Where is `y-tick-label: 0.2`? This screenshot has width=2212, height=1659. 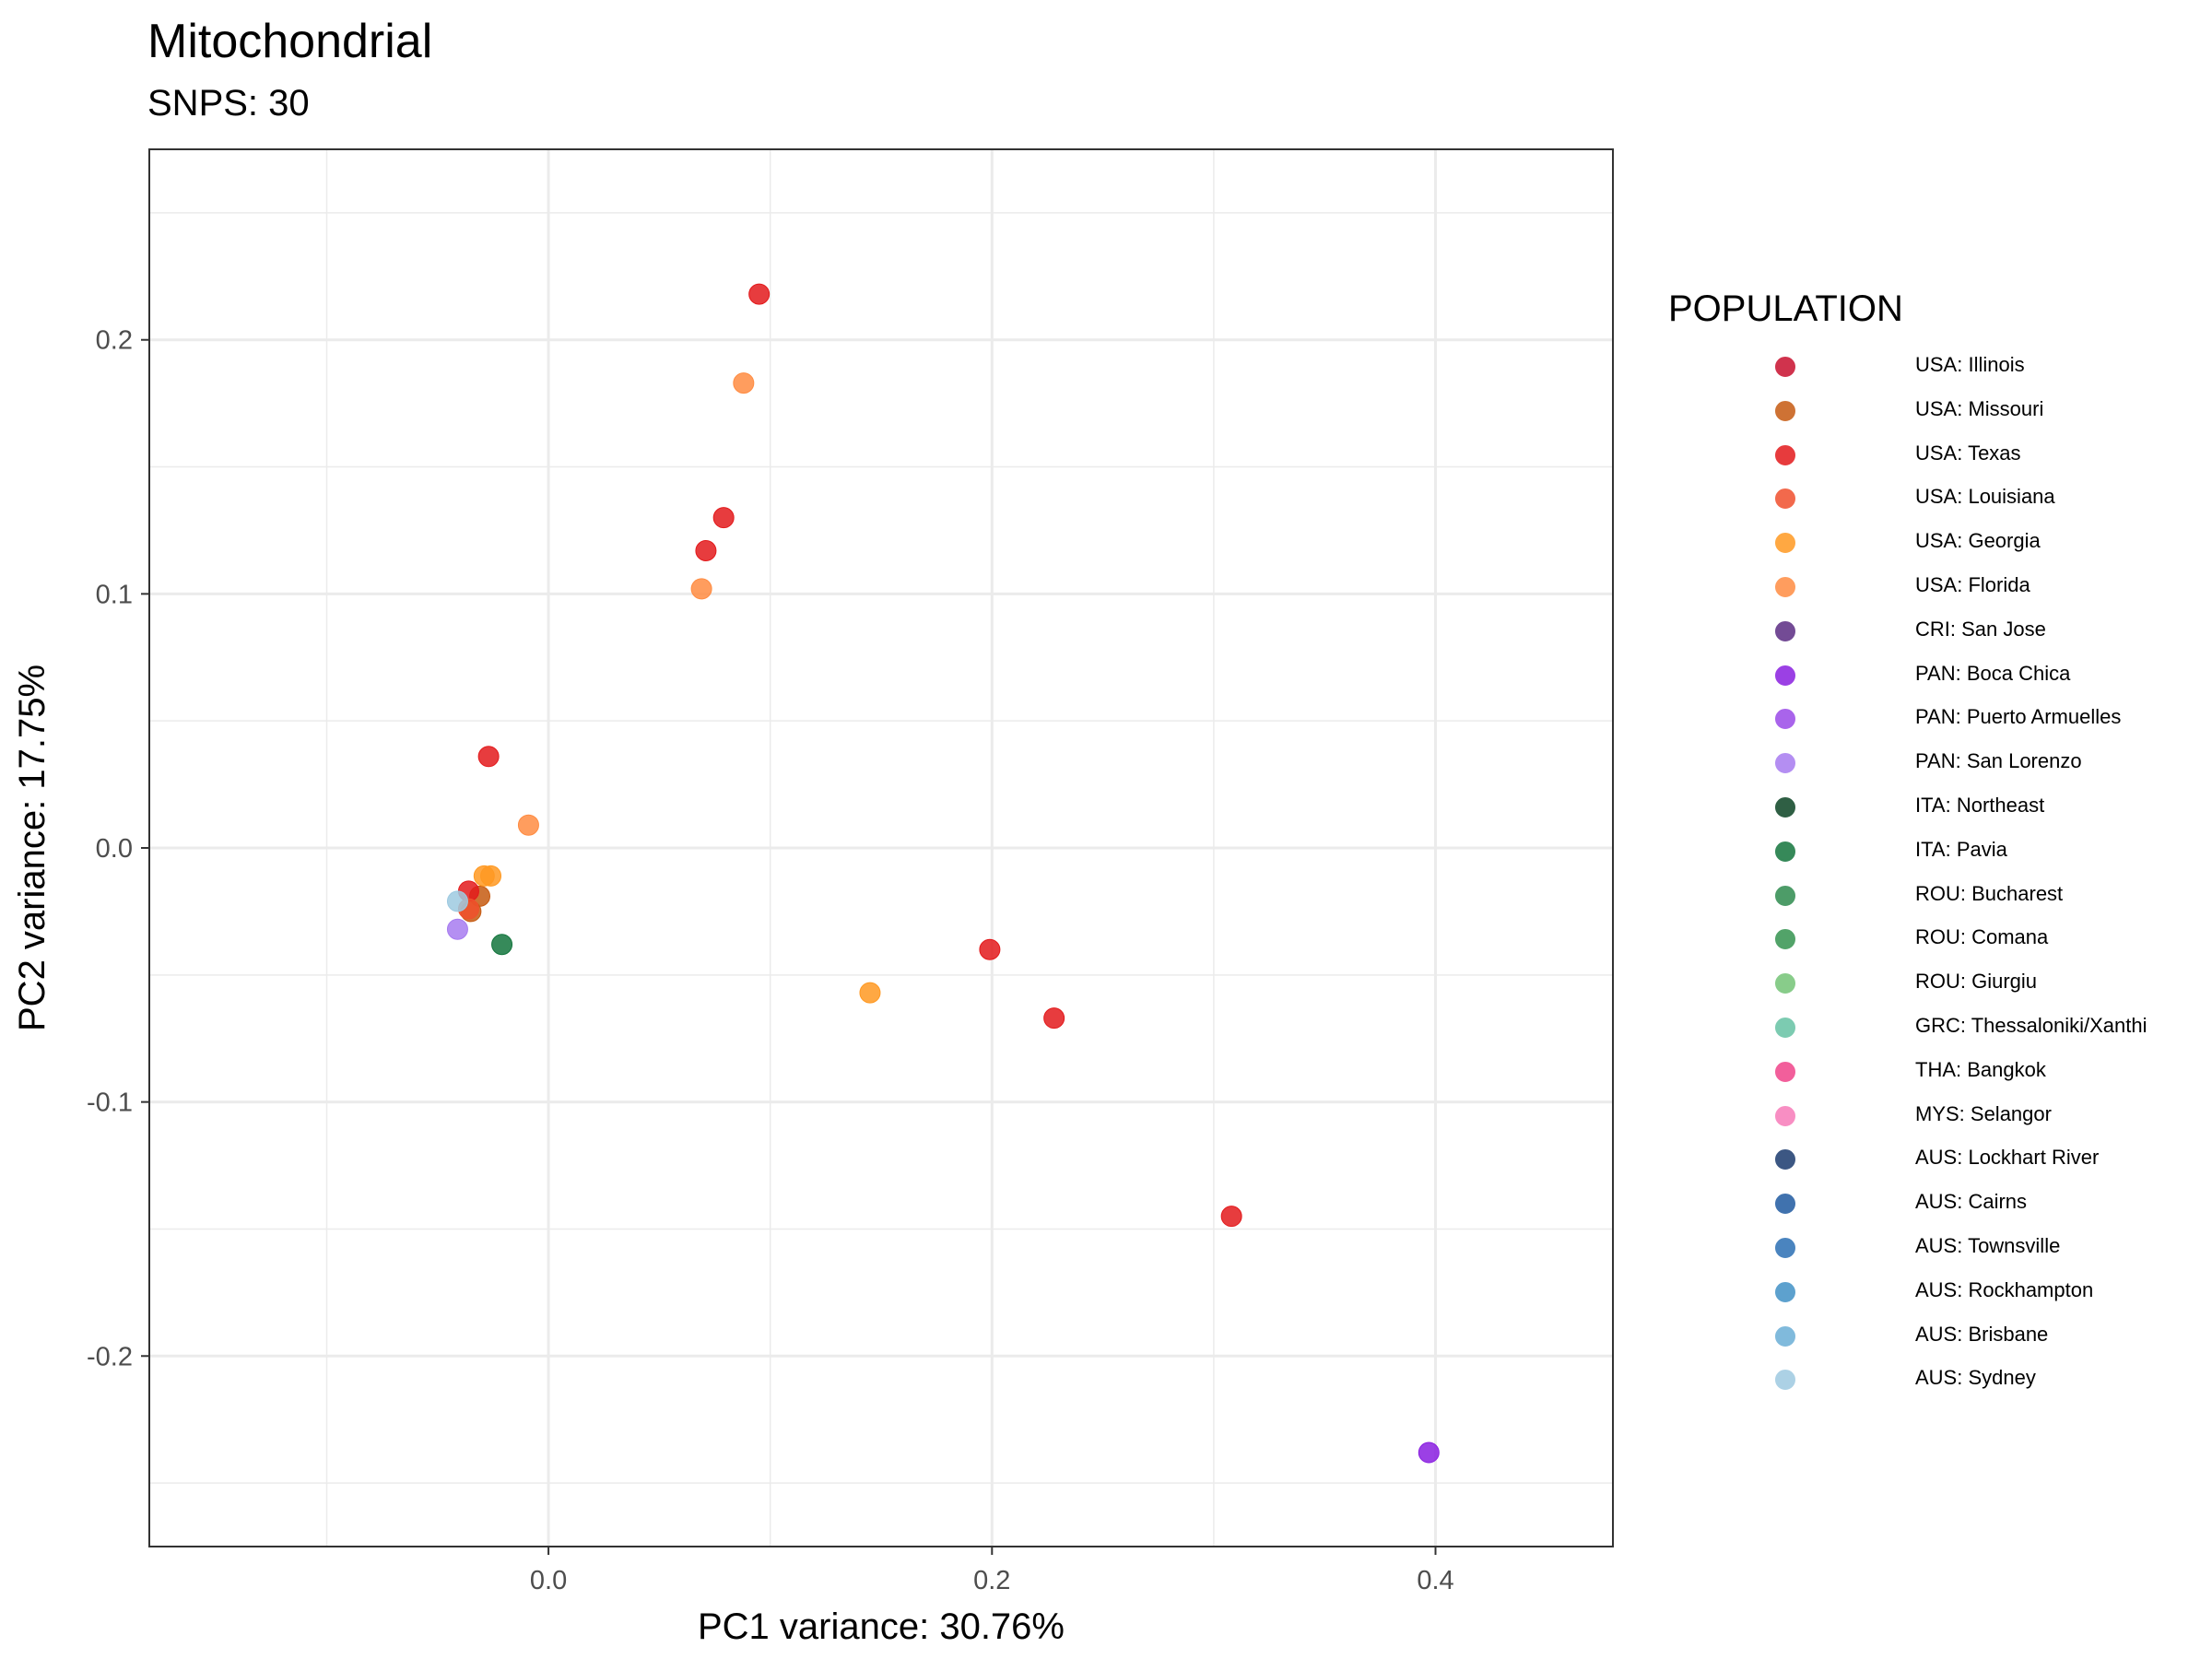 y-tick-label: 0.2 is located at coordinates (114, 341).